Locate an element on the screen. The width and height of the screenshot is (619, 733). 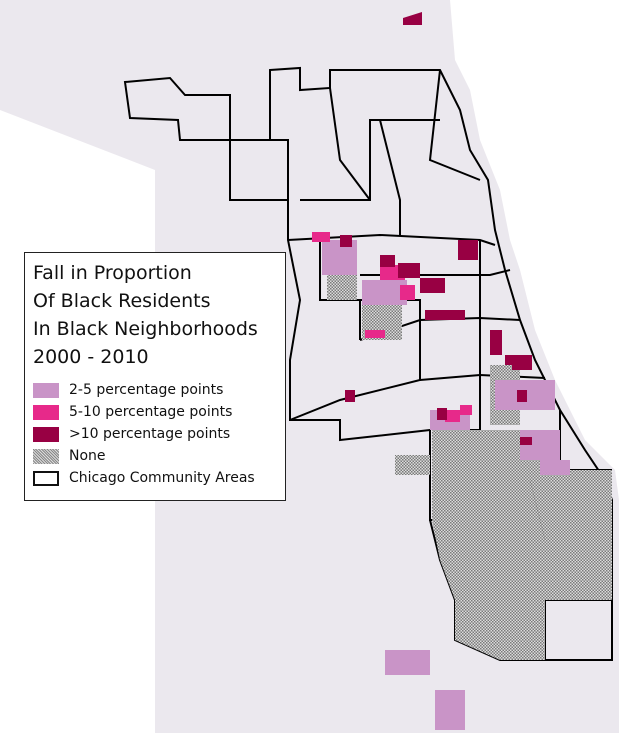
legend-item-none: None is located at coordinates (159, 456).